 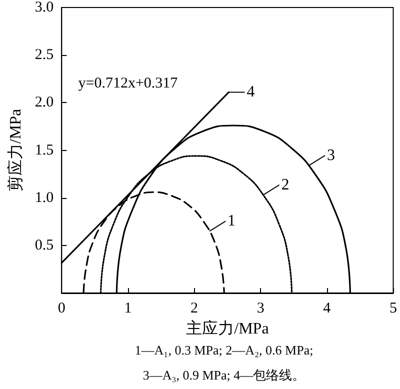 I want to click on annotation: 3, so click(x=331, y=155).